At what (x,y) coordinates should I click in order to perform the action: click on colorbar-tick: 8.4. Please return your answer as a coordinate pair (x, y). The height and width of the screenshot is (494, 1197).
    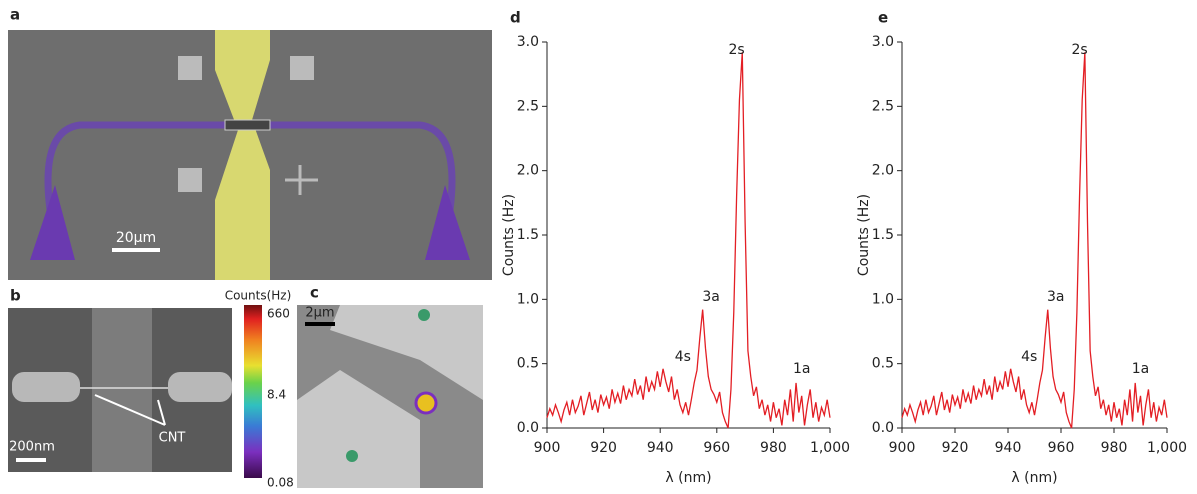
    Looking at the image, I should click on (276, 395).